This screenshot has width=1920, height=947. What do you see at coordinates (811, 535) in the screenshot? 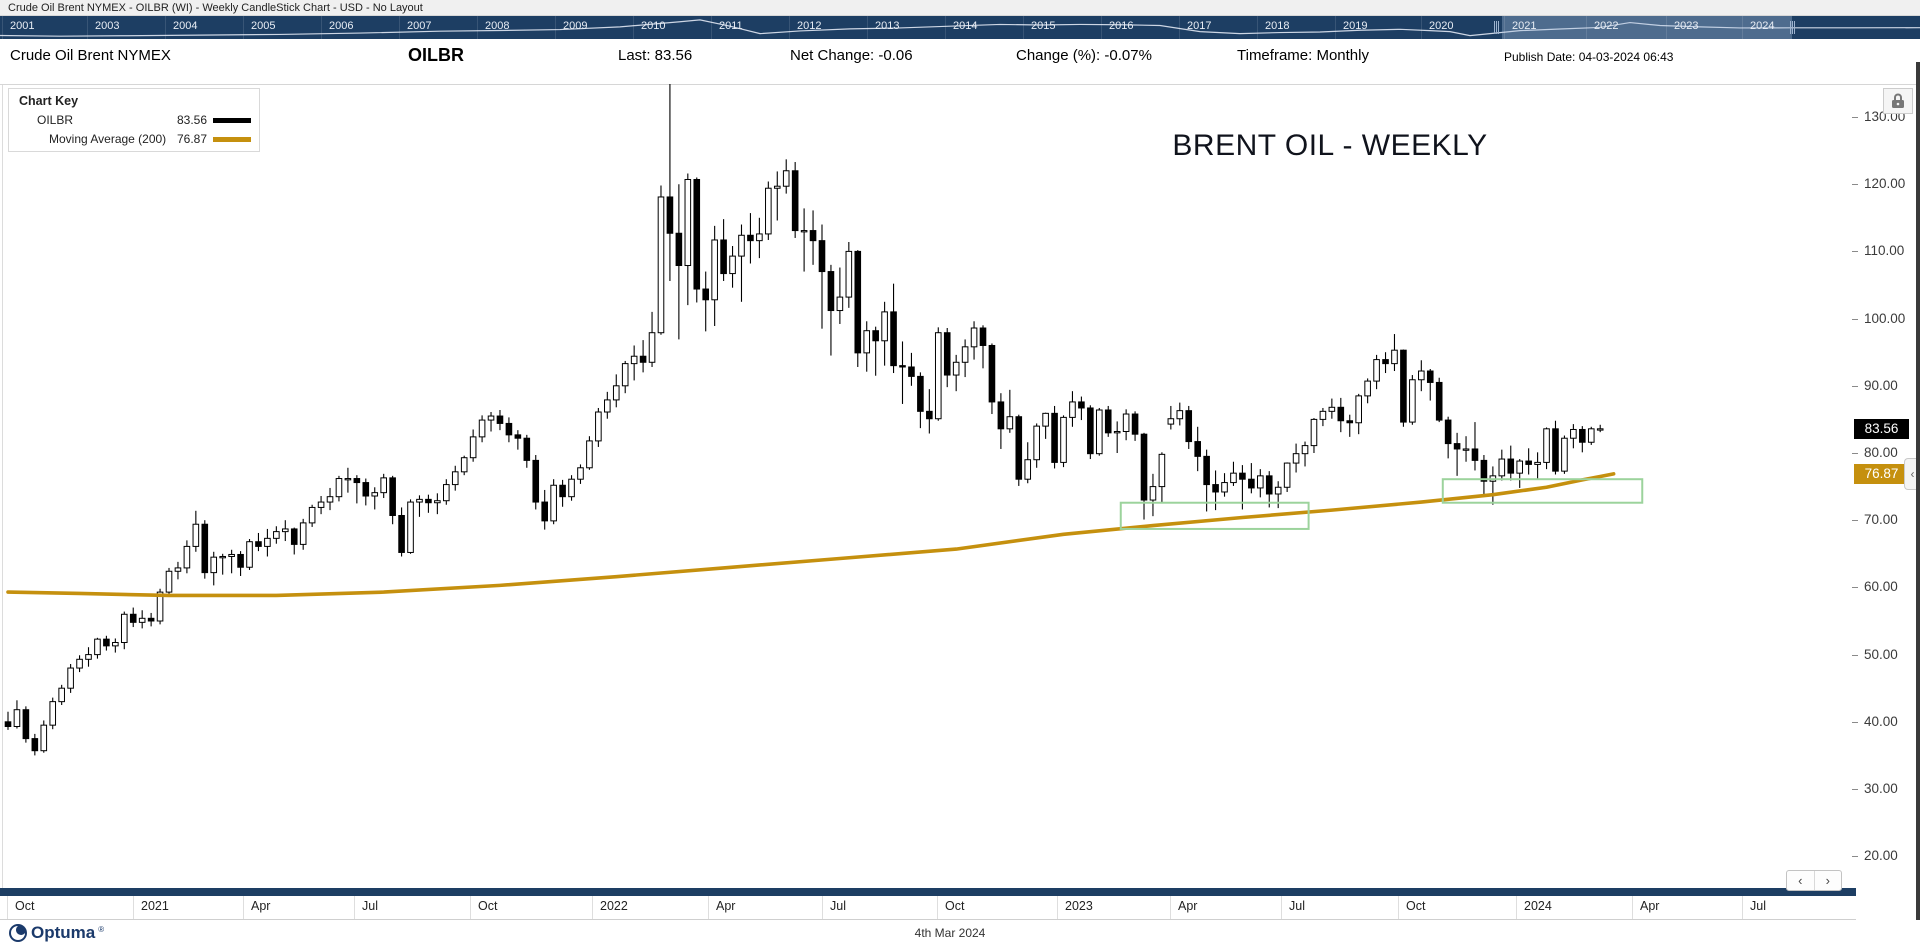
I see `moving-average-line` at bounding box center [811, 535].